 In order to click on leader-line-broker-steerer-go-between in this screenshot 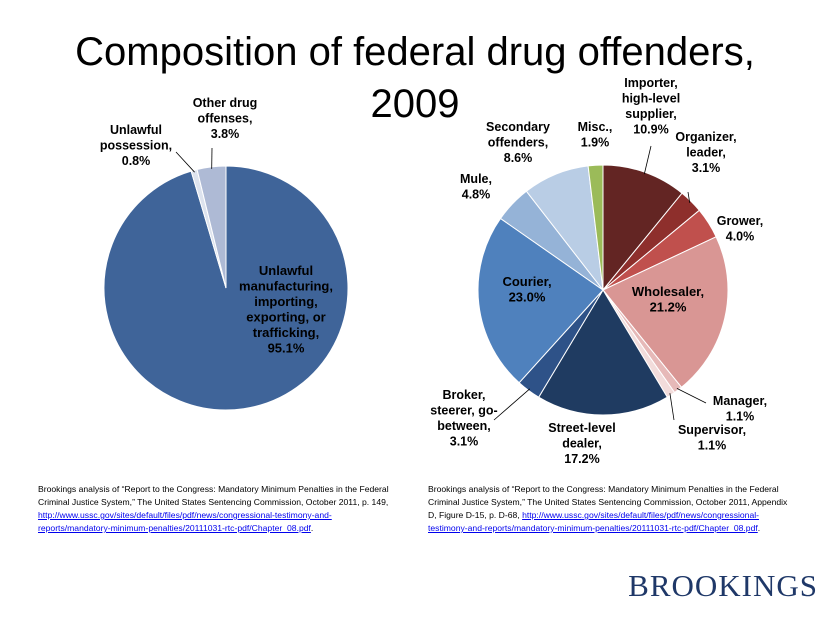, I will do `click(512, 404)`.